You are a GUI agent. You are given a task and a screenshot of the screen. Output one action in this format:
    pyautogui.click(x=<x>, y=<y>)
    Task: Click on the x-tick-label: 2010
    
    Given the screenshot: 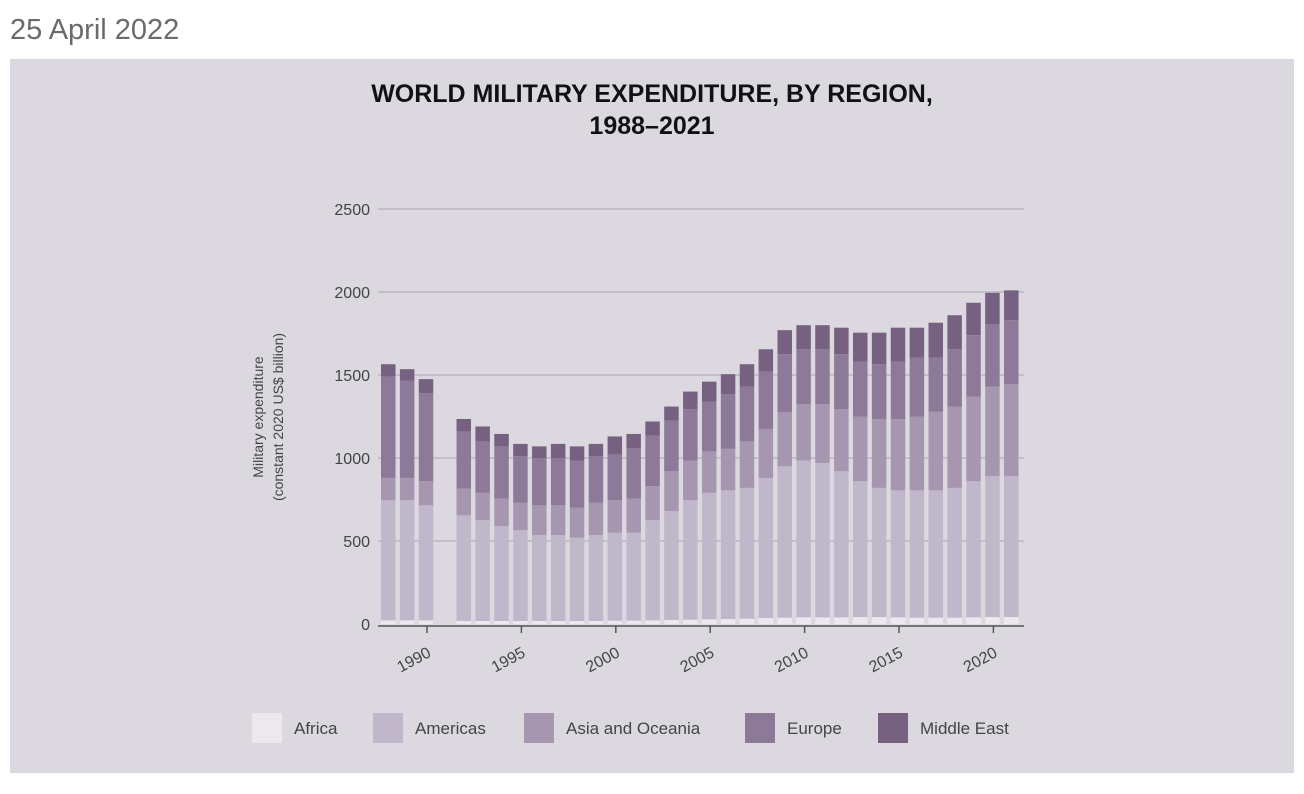 What is the action you would take?
    pyautogui.click(x=791, y=660)
    